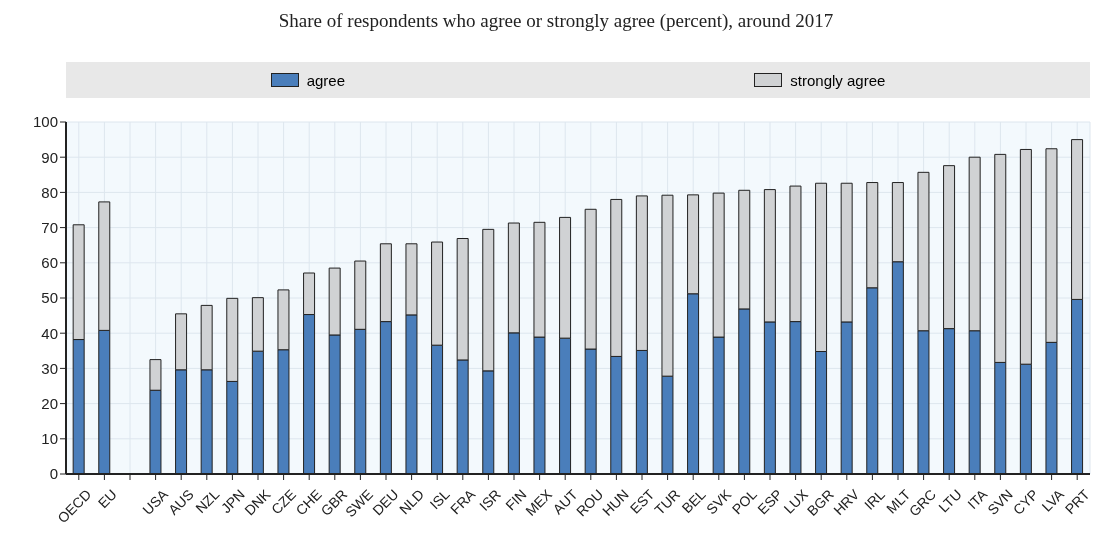 The height and width of the screenshot is (538, 1112). What do you see at coordinates (107, 499) in the screenshot?
I see `x-tick-label: EU` at bounding box center [107, 499].